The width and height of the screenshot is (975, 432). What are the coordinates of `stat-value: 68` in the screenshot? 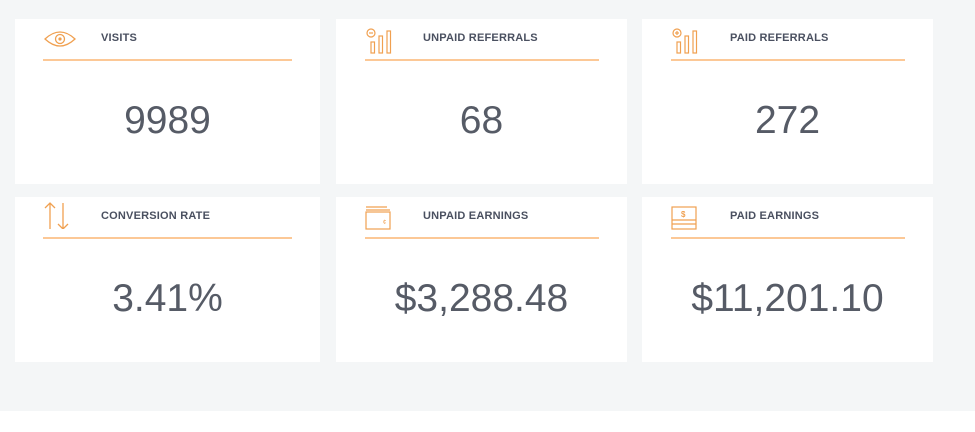 It's located at (481, 120).